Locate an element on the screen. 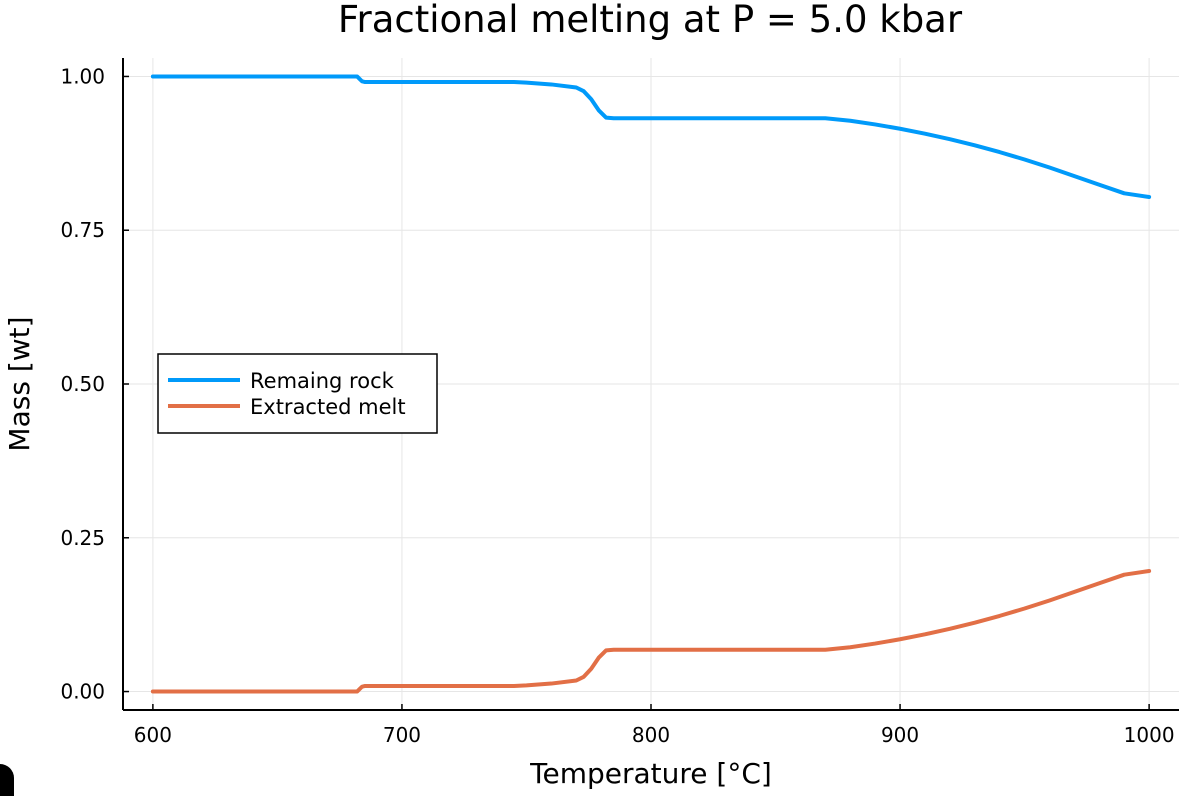 The height and width of the screenshot is (796, 1194). x-tick-label: 600 is located at coordinates (153, 735).